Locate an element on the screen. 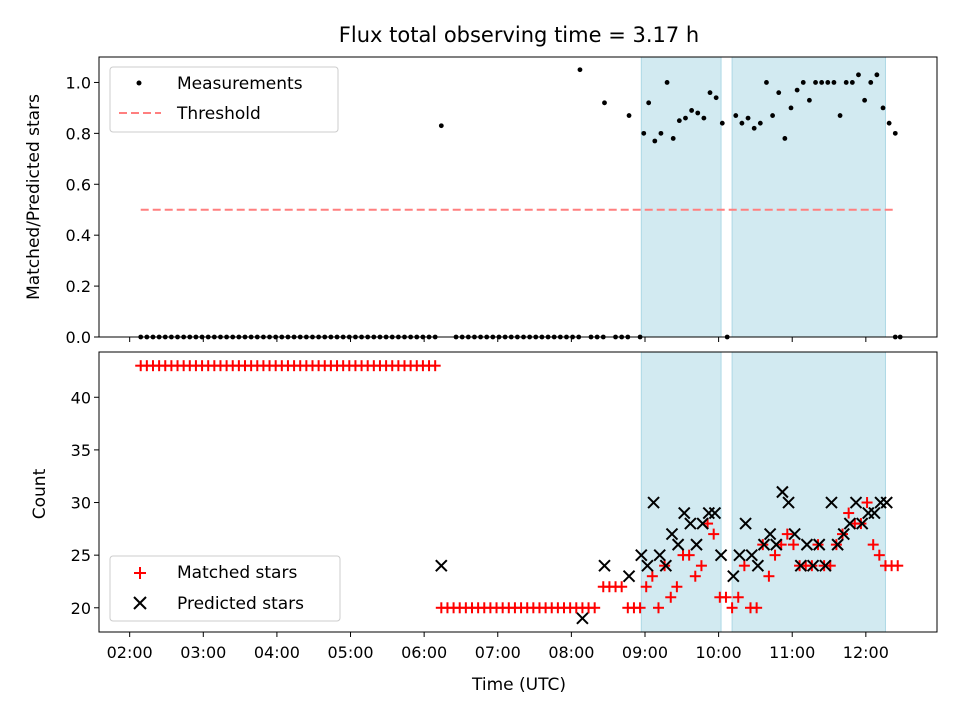 The width and height of the screenshot is (960, 720). observing-window-shade is located at coordinates (681, 197).